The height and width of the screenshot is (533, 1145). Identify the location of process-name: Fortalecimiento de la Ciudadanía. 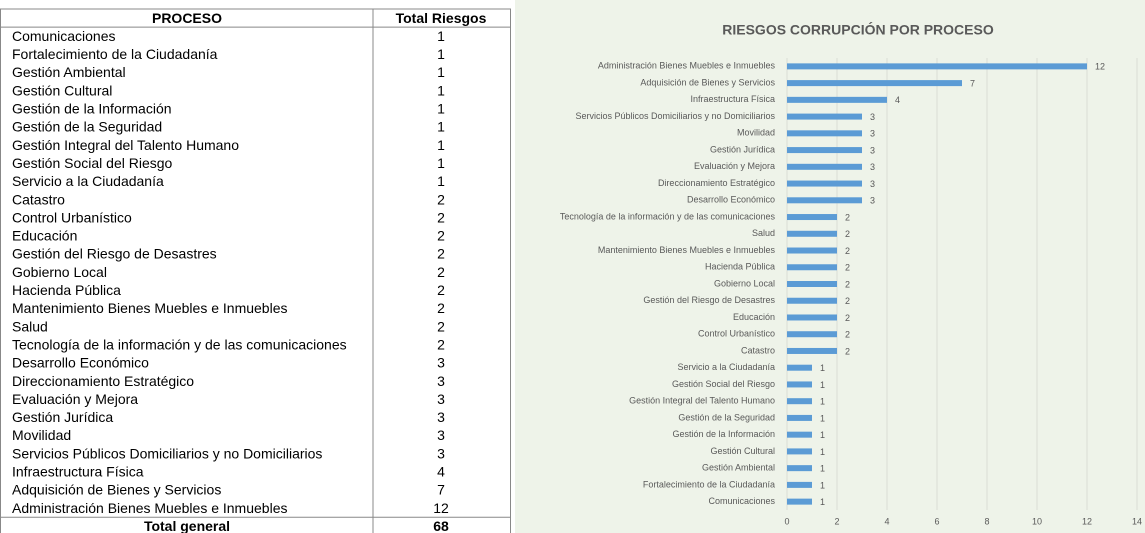
(115, 54).